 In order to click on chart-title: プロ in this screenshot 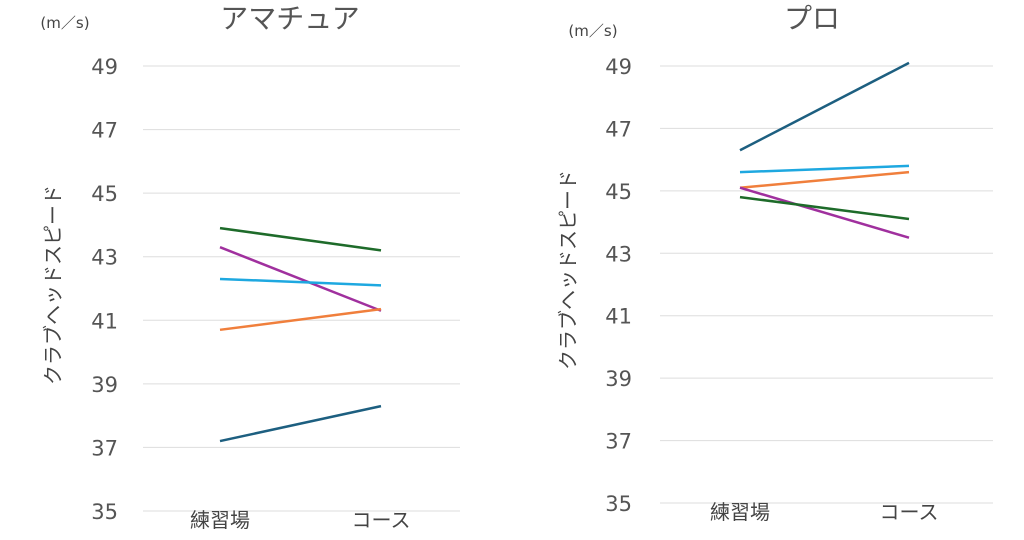, I will do `click(812, 18)`.